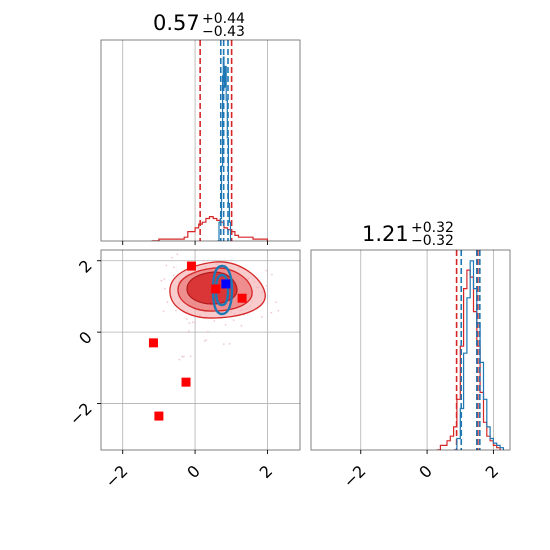 Image resolution: width=550 pixels, height=550 pixels. Describe the element at coordinates (385, 234) in the screenshot. I see `title-2-value: 1.21` at that location.